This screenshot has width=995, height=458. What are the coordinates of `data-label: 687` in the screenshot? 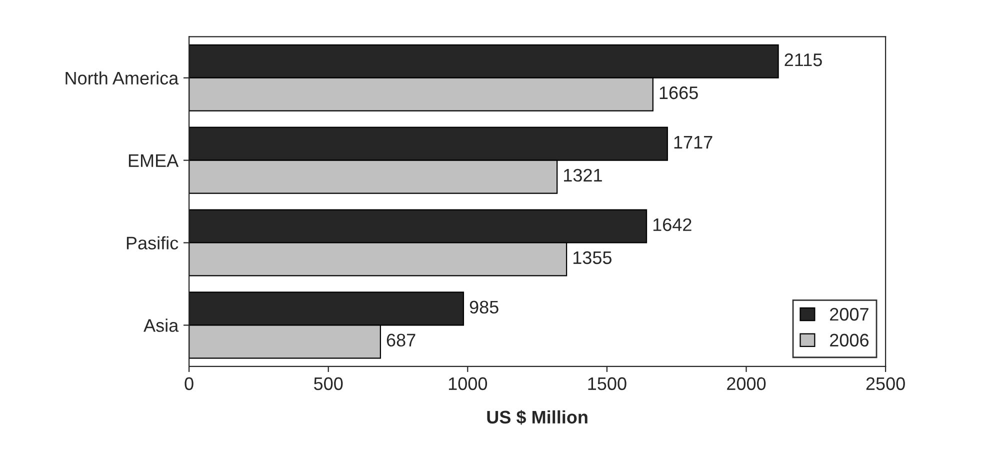 It's located at (401, 340).